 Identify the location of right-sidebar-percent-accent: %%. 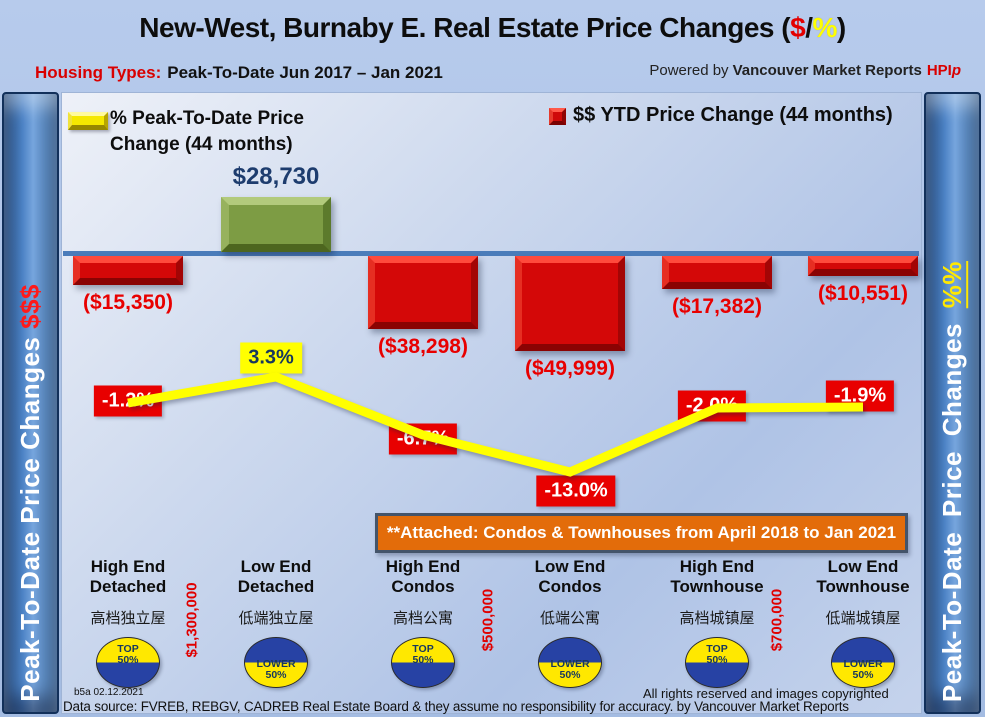
(952, 284).